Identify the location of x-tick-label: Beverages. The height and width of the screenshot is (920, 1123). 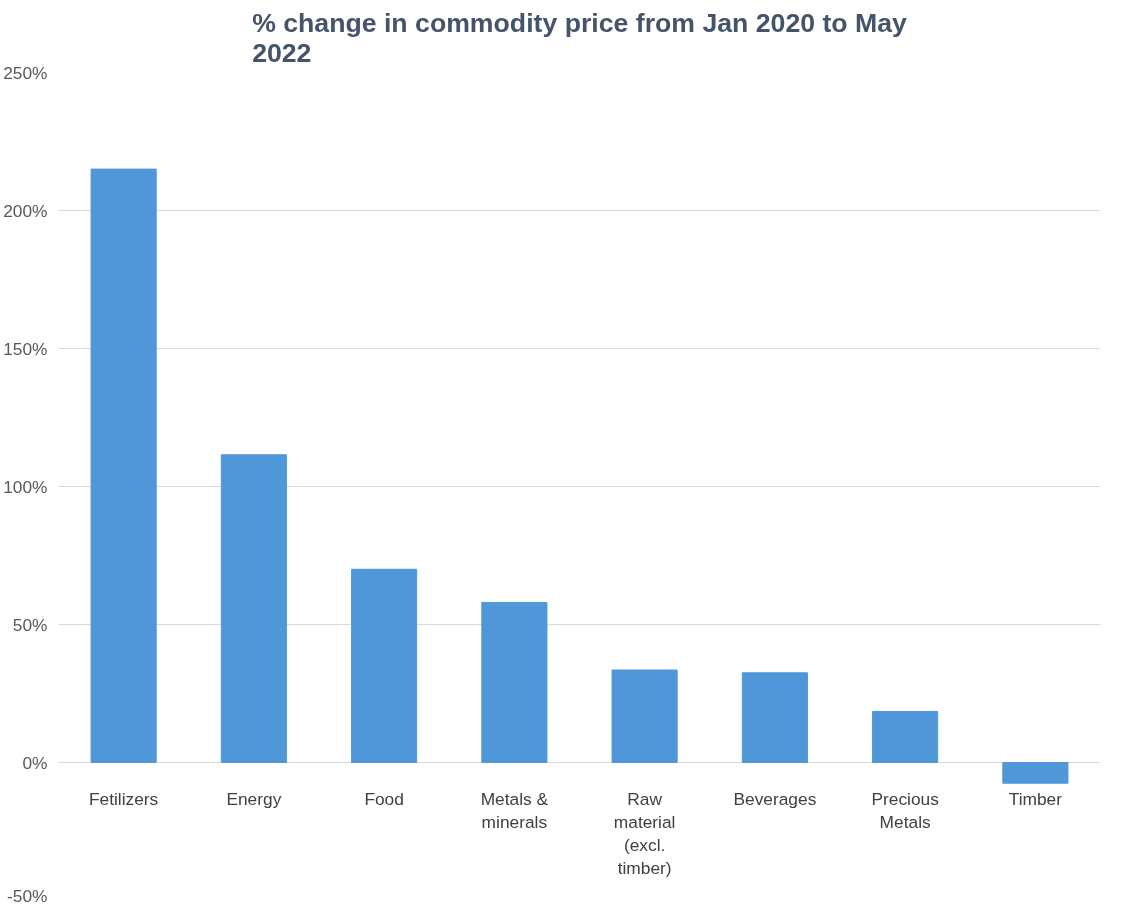
(775, 798).